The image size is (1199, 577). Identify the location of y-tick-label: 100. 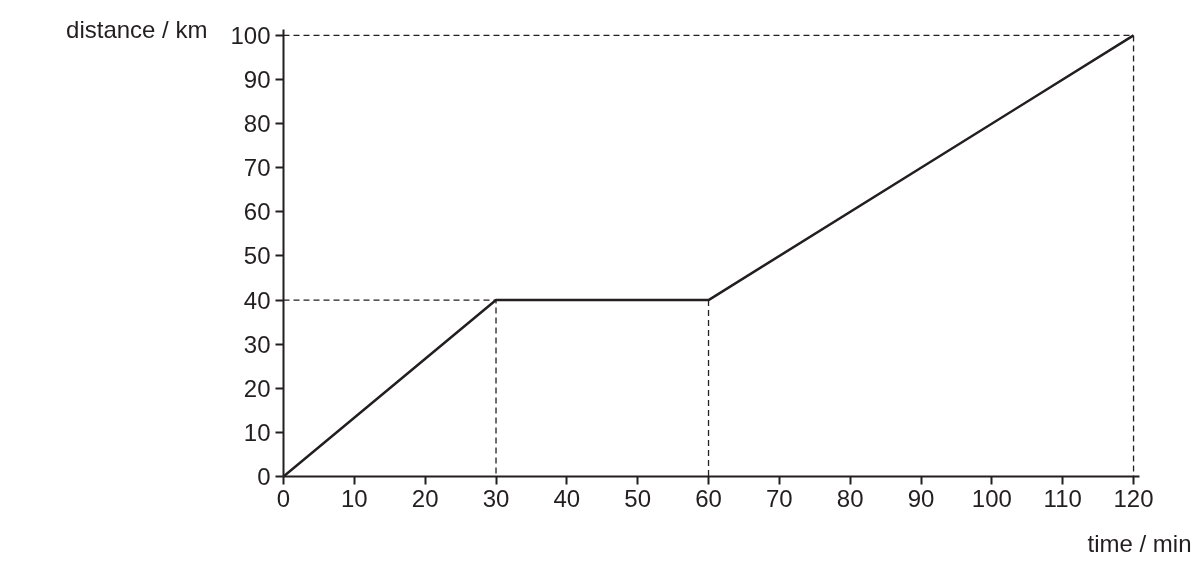
(250, 35).